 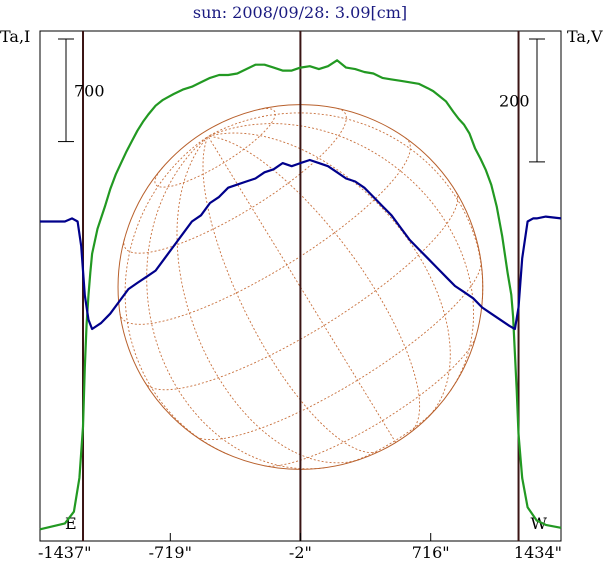 I want to click on scale-bar-label: 200, so click(x=514, y=100).